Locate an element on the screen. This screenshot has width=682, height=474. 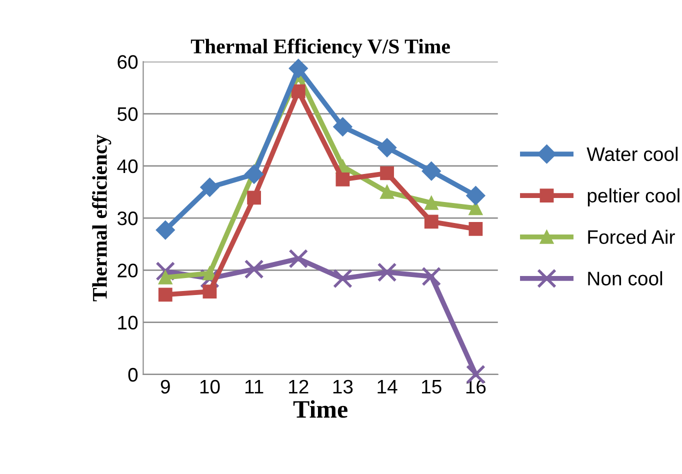
legend-label: peltier cool is located at coordinates (634, 197).